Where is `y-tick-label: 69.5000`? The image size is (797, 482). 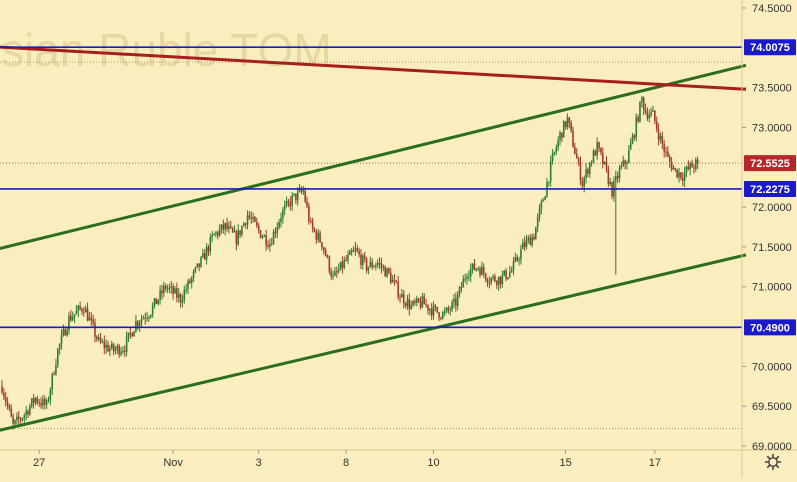
y-tick-label: 69.5000 is located at coordinates (772, 407).